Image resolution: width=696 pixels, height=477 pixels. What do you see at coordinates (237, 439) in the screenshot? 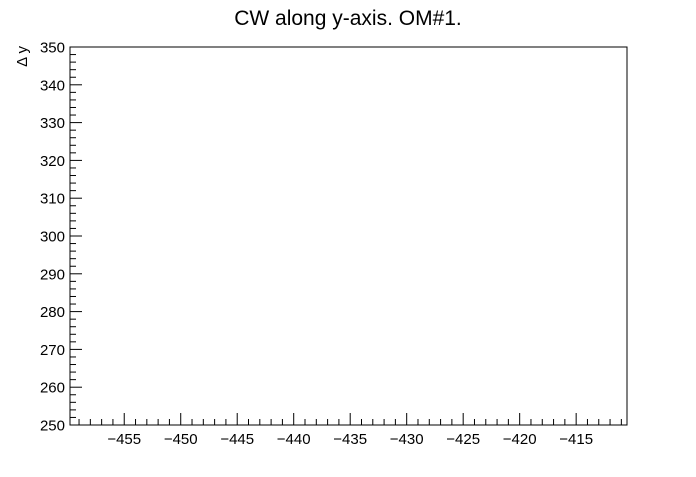
I see `x-tick-label: −445` at bounding box center [237, 439].